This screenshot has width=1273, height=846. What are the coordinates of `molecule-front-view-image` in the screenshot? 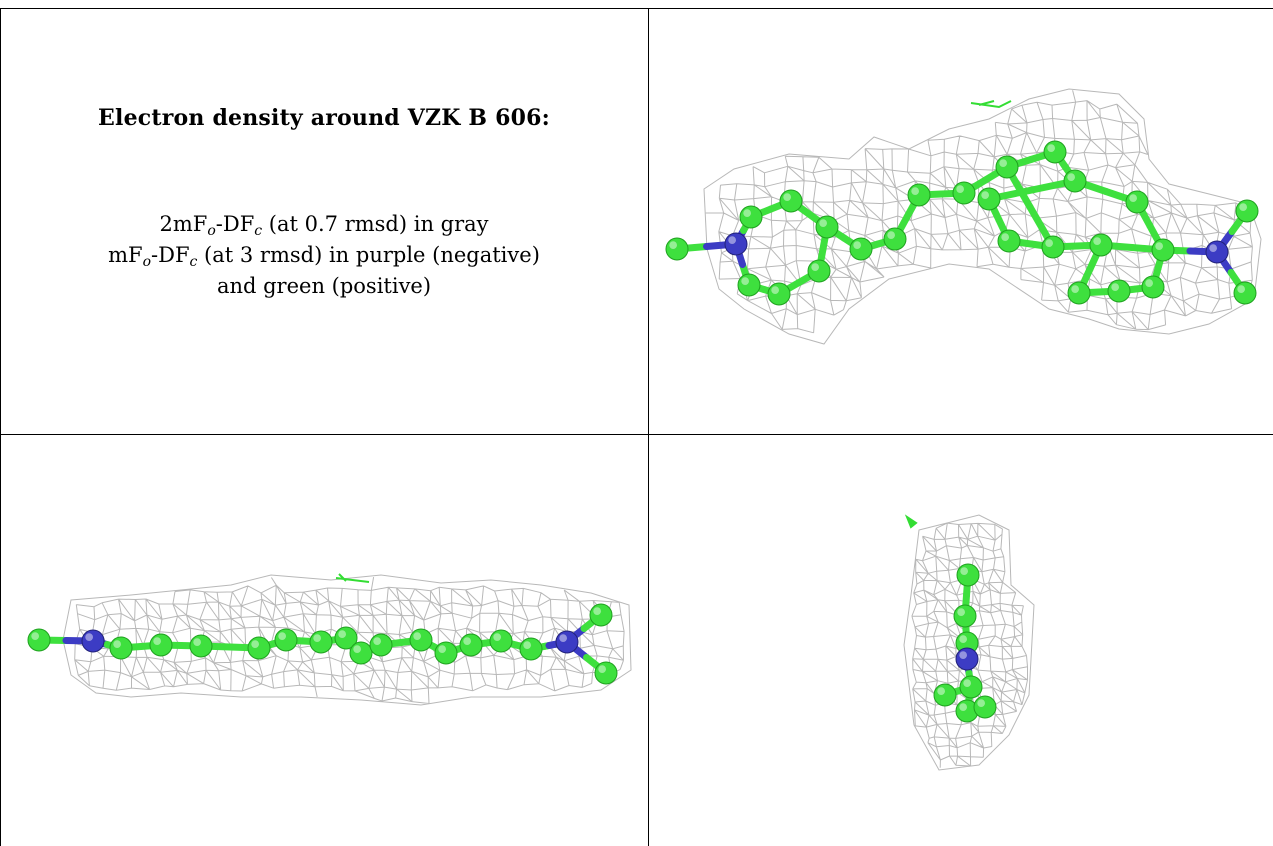 It's located at (963, 216).